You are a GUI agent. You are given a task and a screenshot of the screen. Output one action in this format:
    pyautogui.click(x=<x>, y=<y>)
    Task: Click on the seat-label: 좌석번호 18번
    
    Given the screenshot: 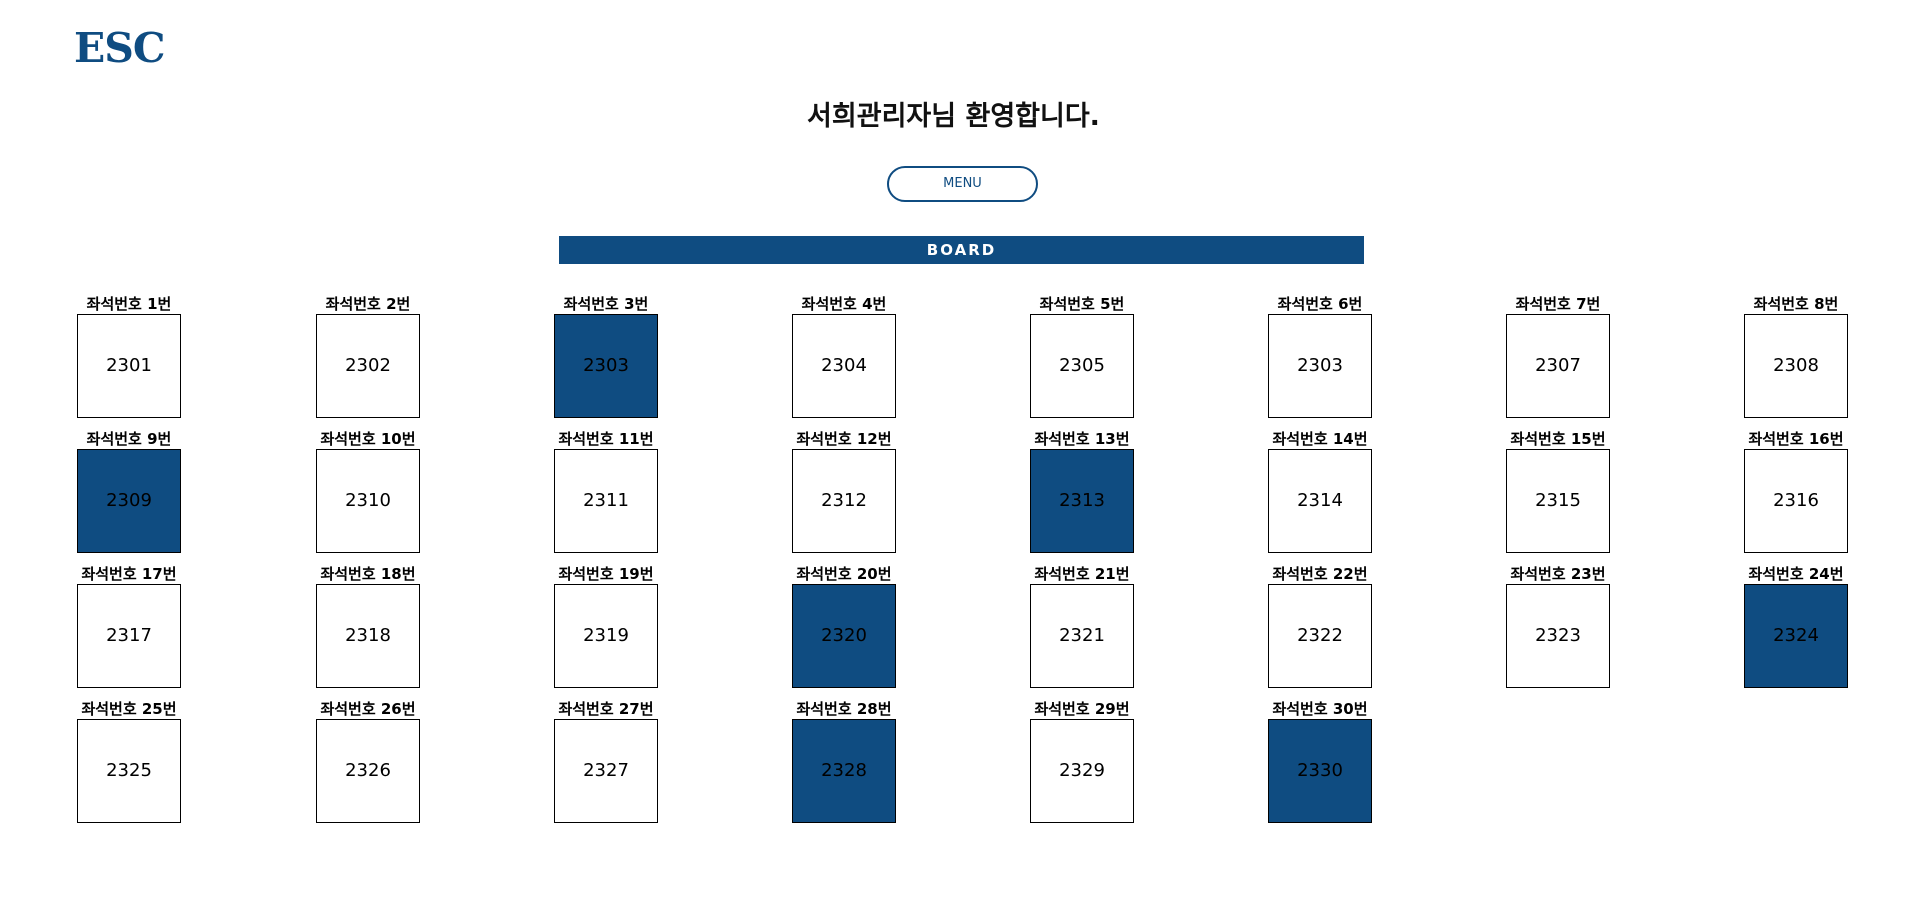 What is the action you would take?
    pyautogui.click(x=368, y=574)
    